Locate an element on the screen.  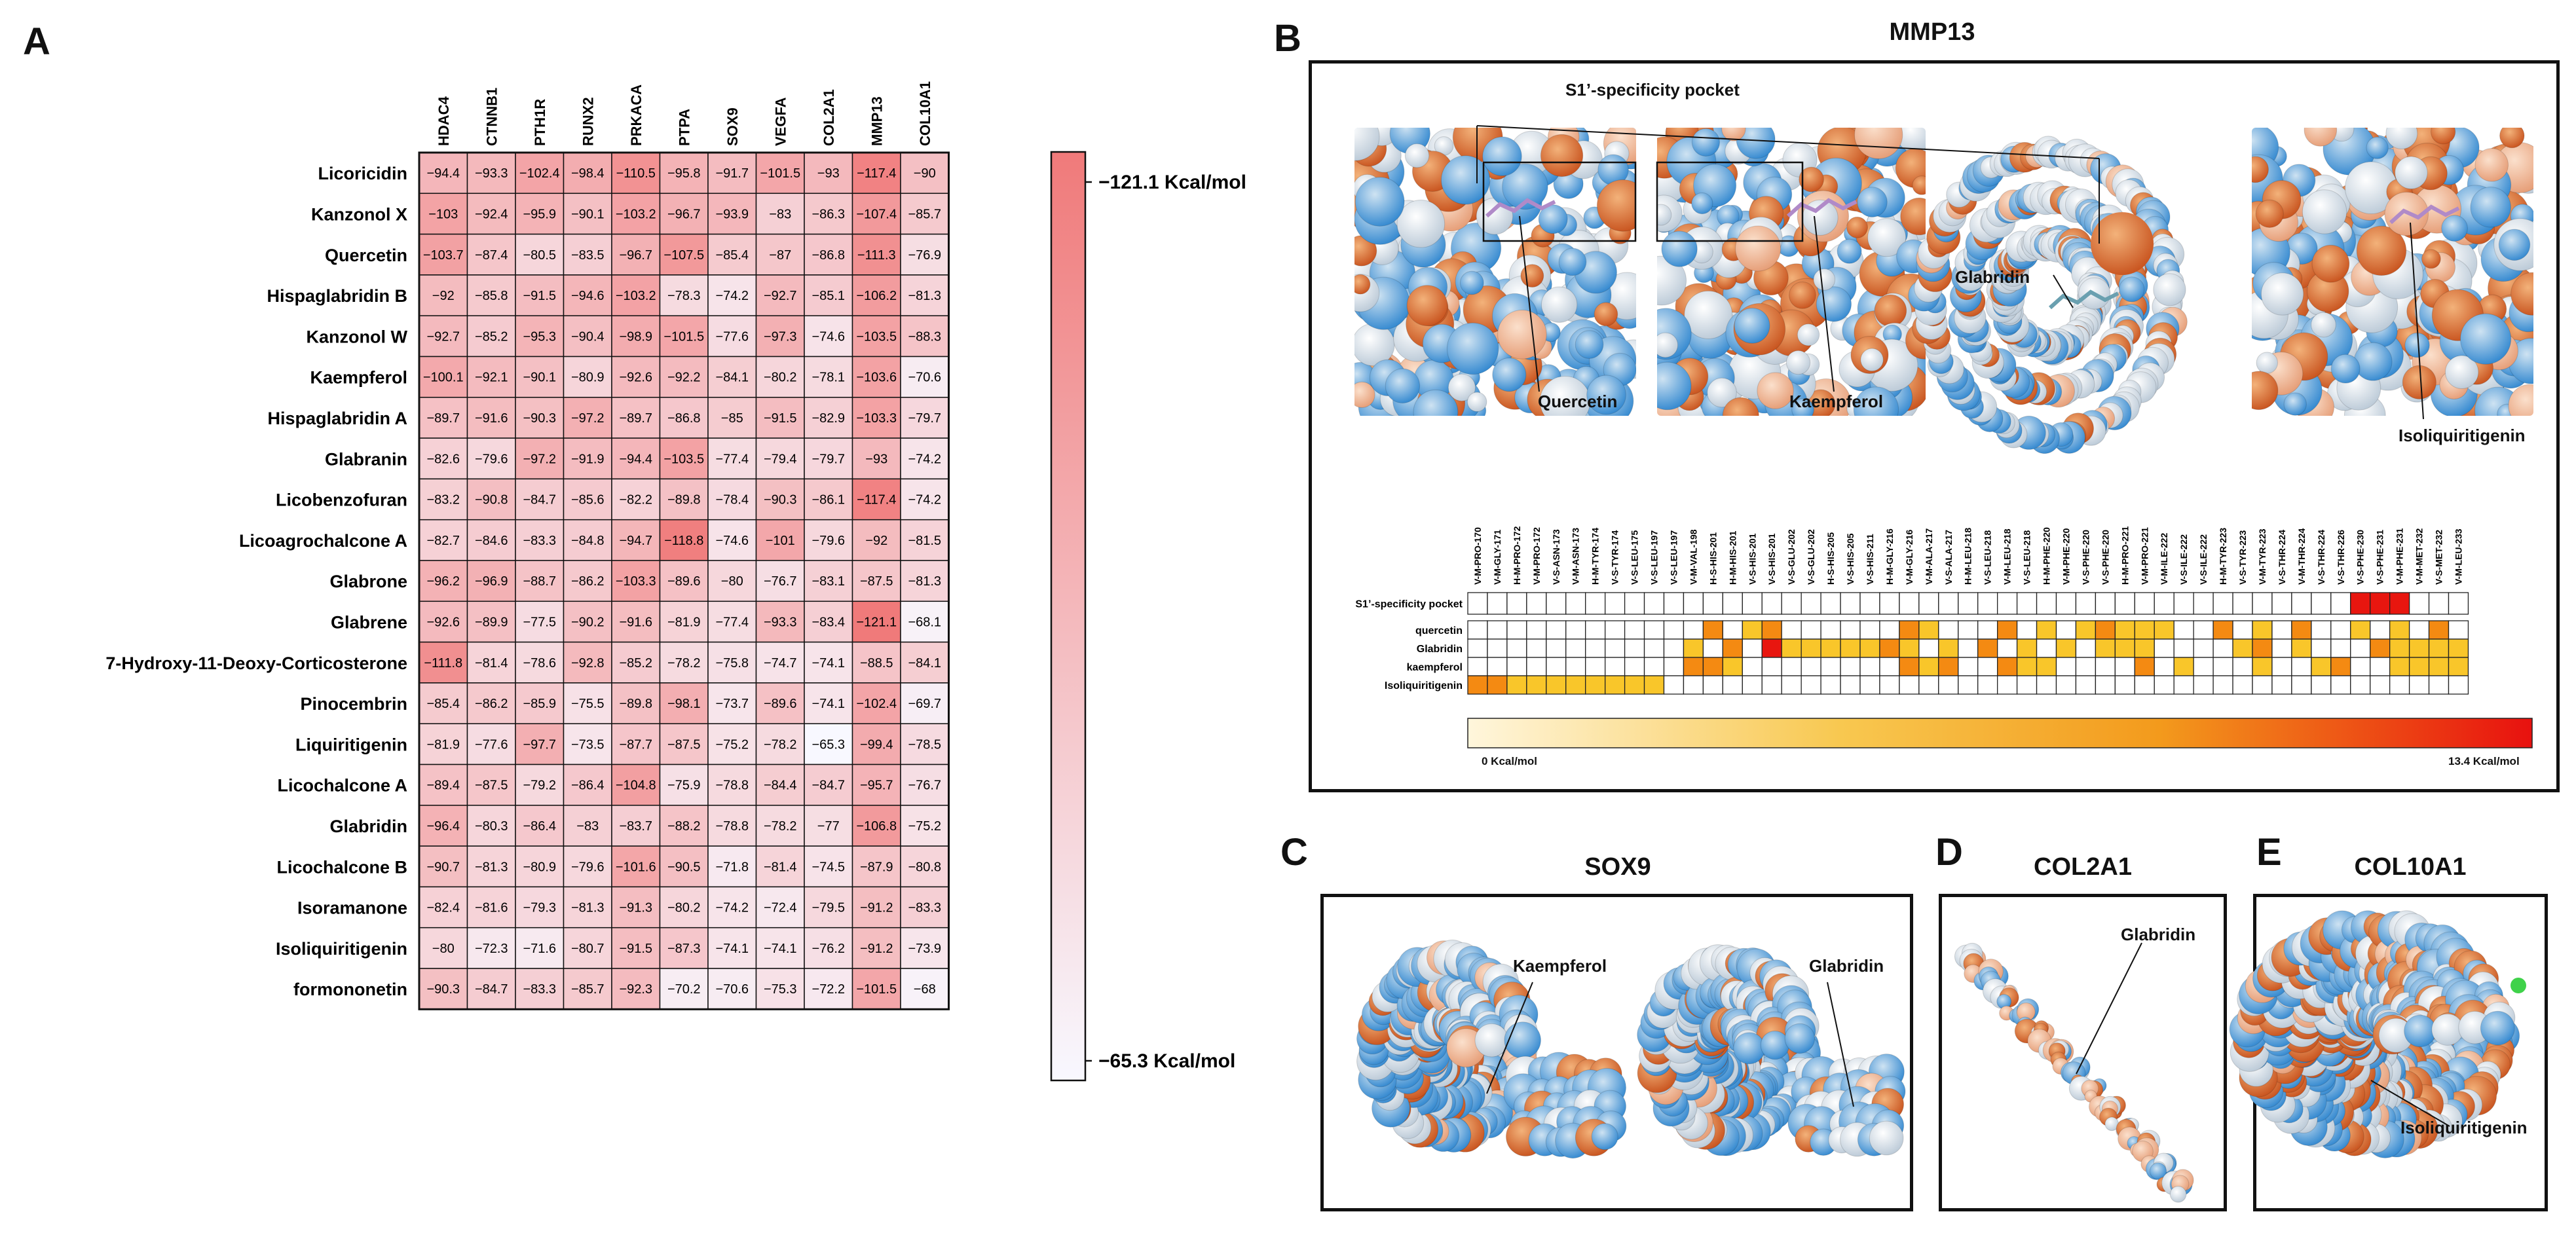
heatmap-value: −98.1 is located at coordinates (684, 704).